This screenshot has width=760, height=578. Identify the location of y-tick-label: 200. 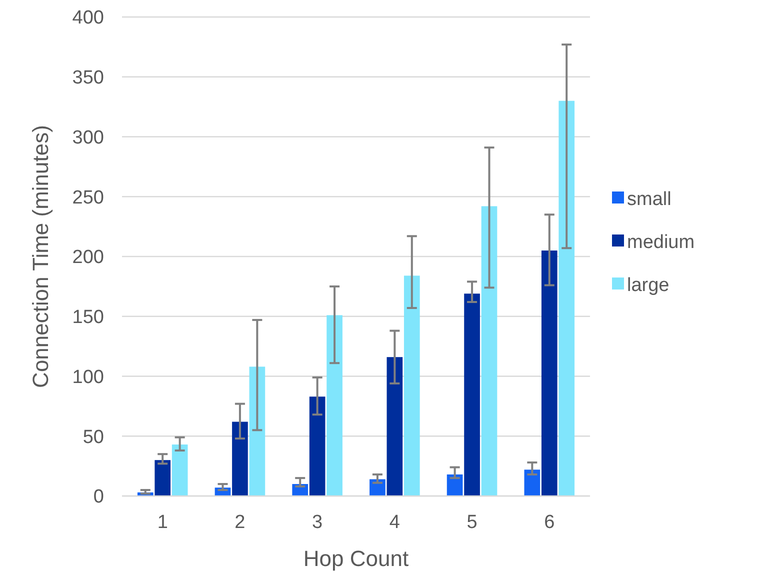
(88, 257).